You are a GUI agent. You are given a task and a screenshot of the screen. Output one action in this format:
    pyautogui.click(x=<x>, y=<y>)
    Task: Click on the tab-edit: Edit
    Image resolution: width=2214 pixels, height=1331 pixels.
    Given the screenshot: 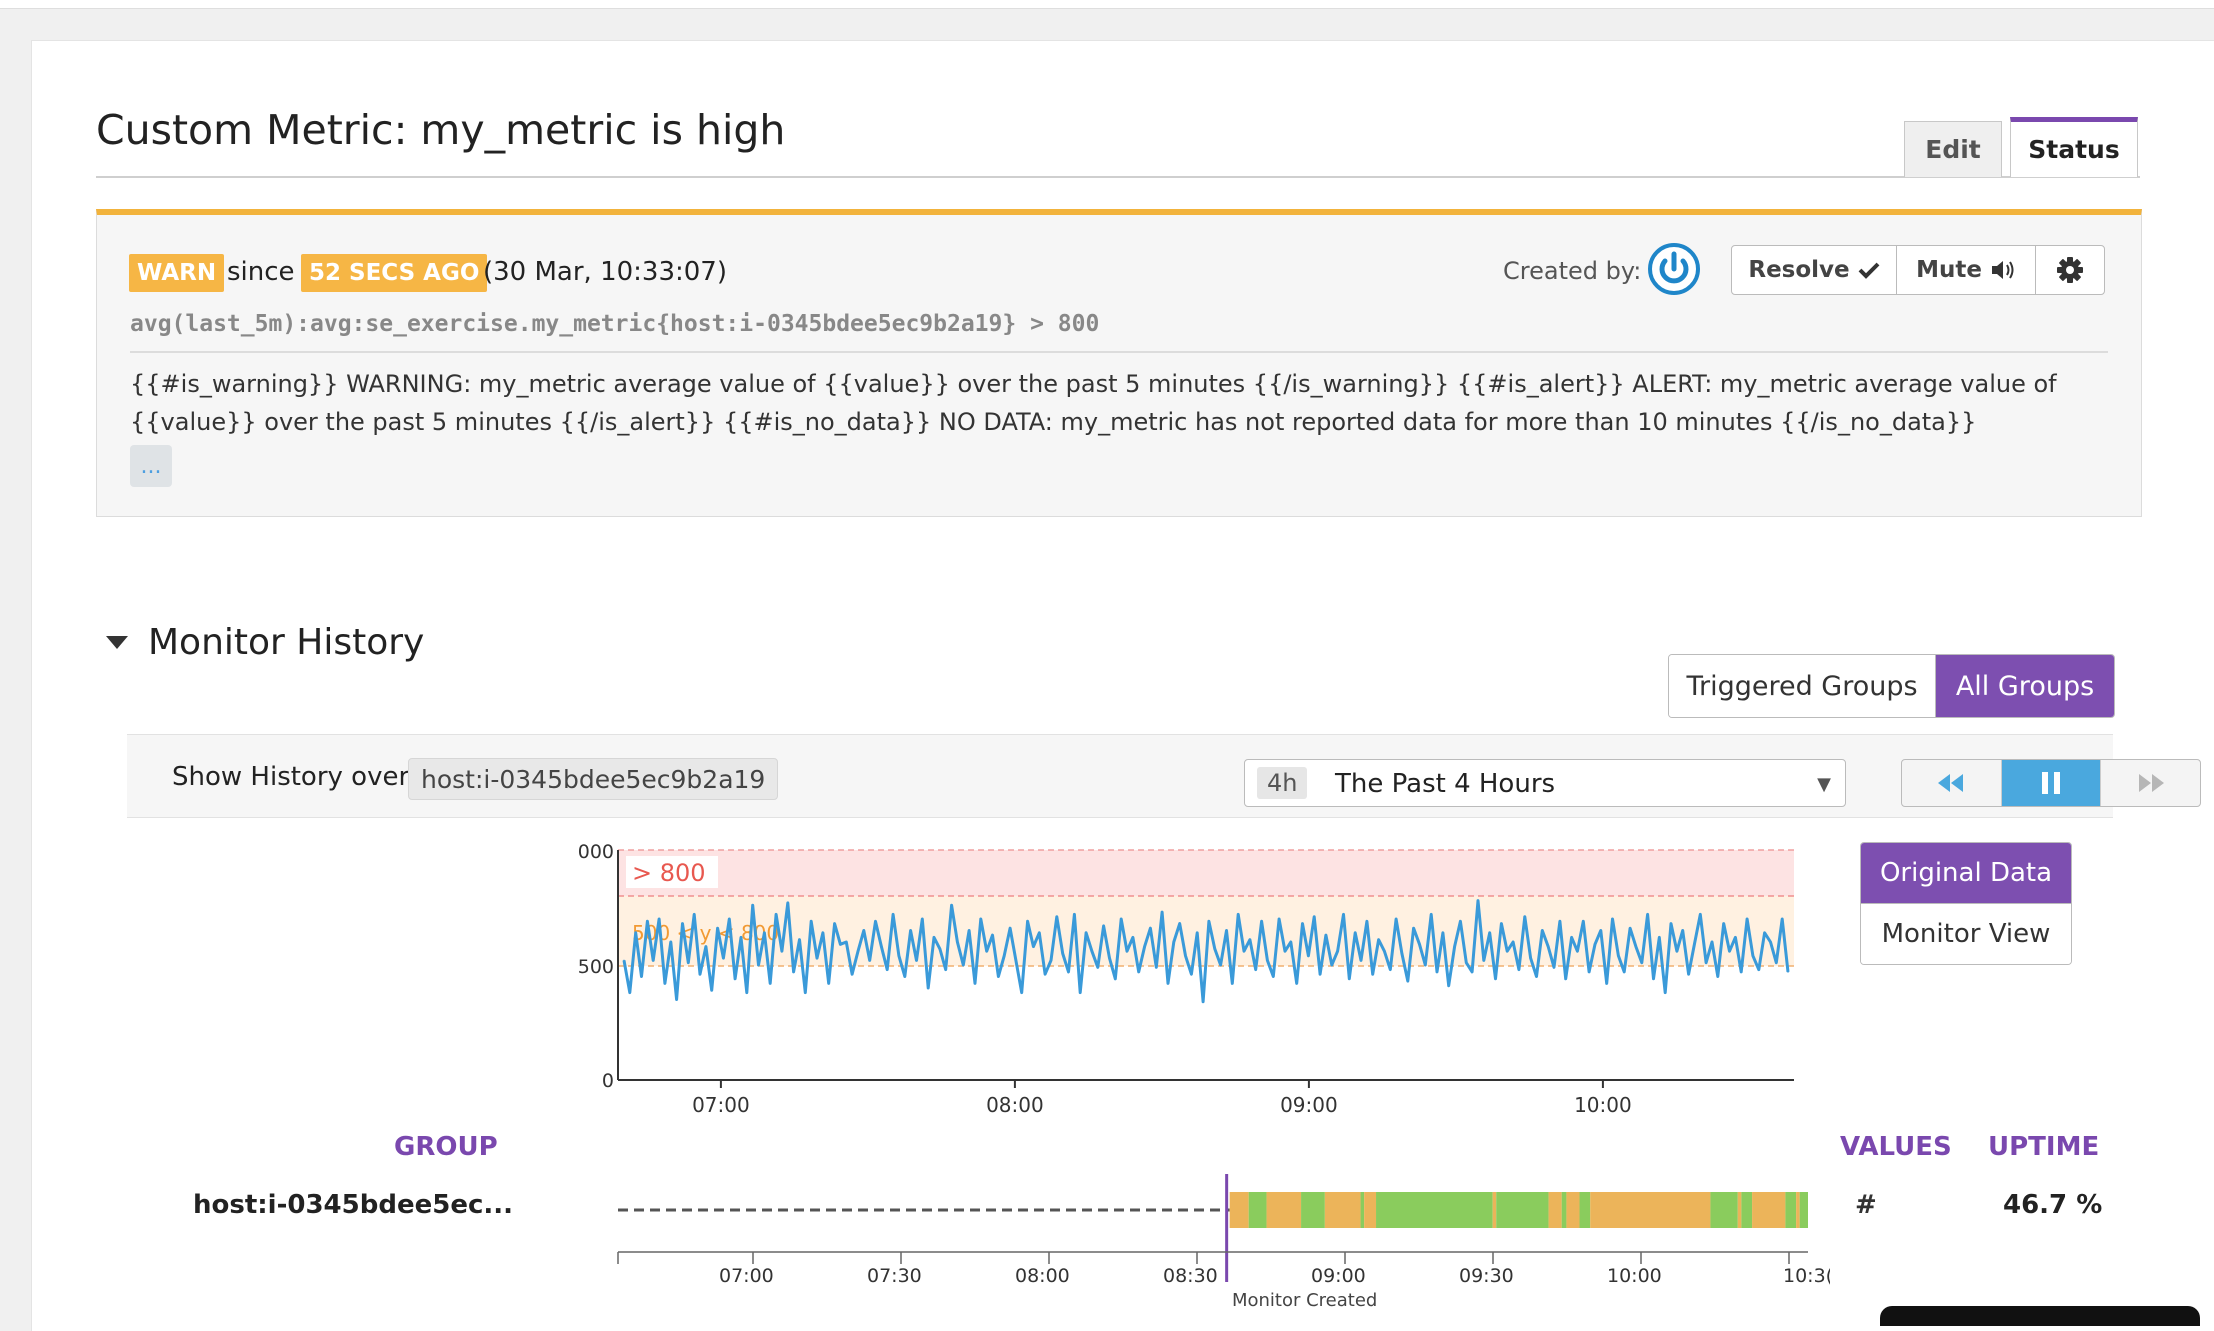 What is the action you would take?
    pyautogui.click(x=1953, y=149)
    